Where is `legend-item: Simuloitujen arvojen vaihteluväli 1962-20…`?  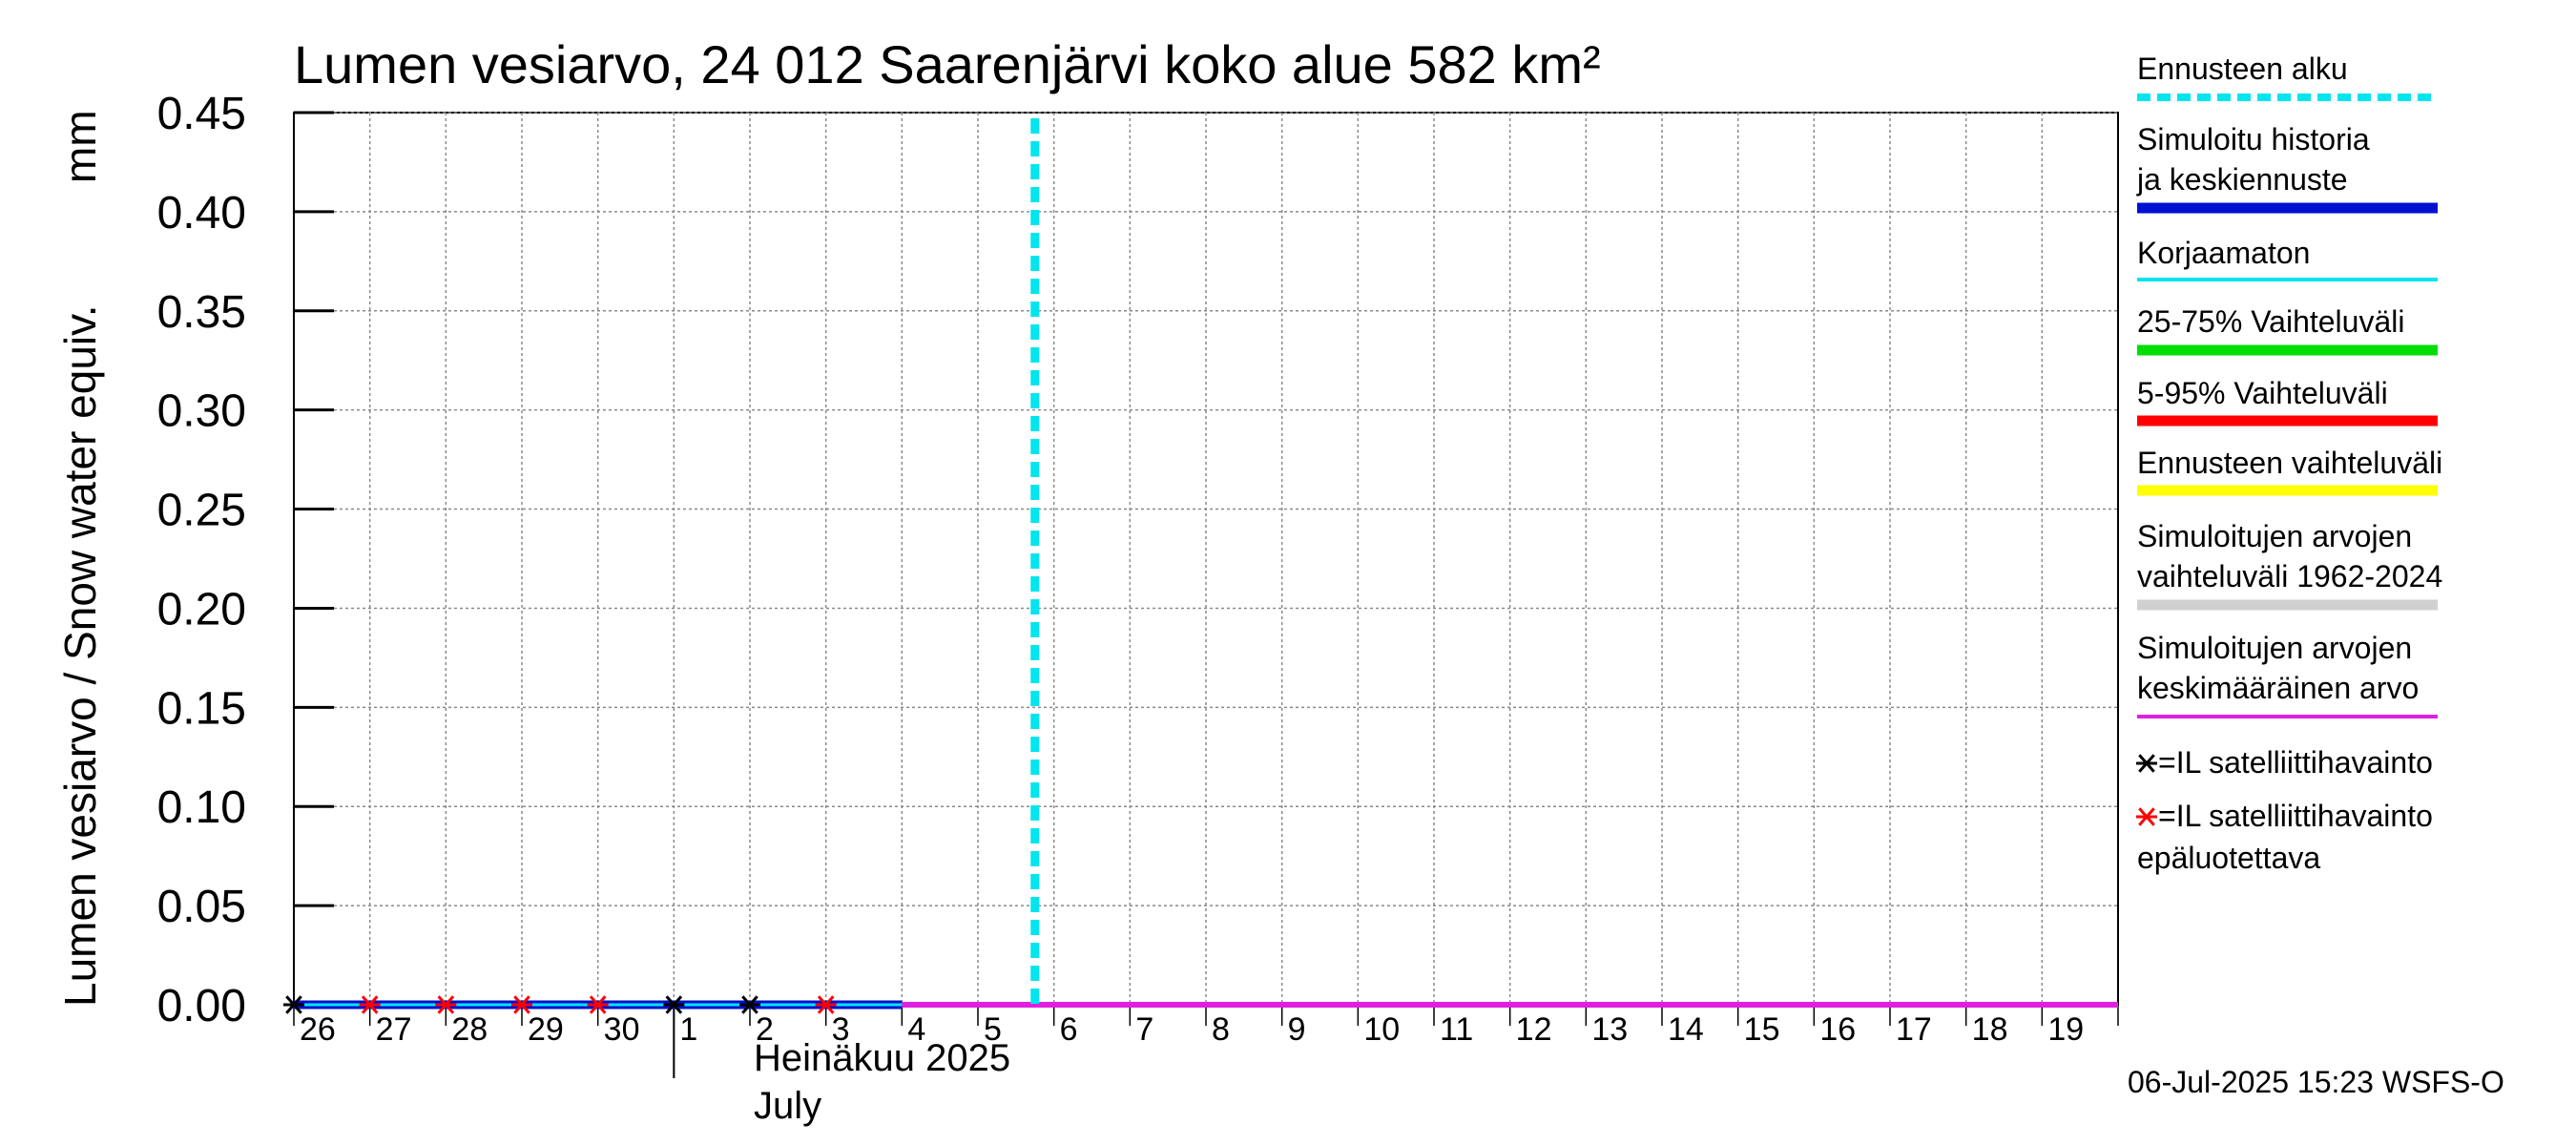
legend-item: Simuloitujen arvojen vaihteluväli 1962-20… is located at coordinates (2289, 565).